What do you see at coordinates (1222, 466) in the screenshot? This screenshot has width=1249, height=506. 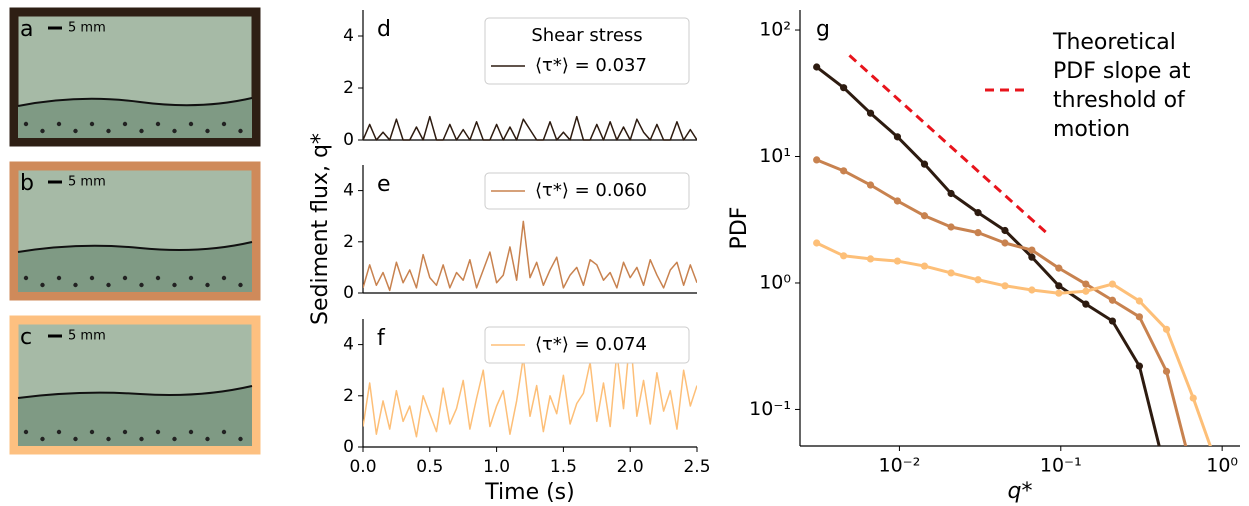 I see `x-tick-label: 10⁰` at bounding box center [1222, 466].